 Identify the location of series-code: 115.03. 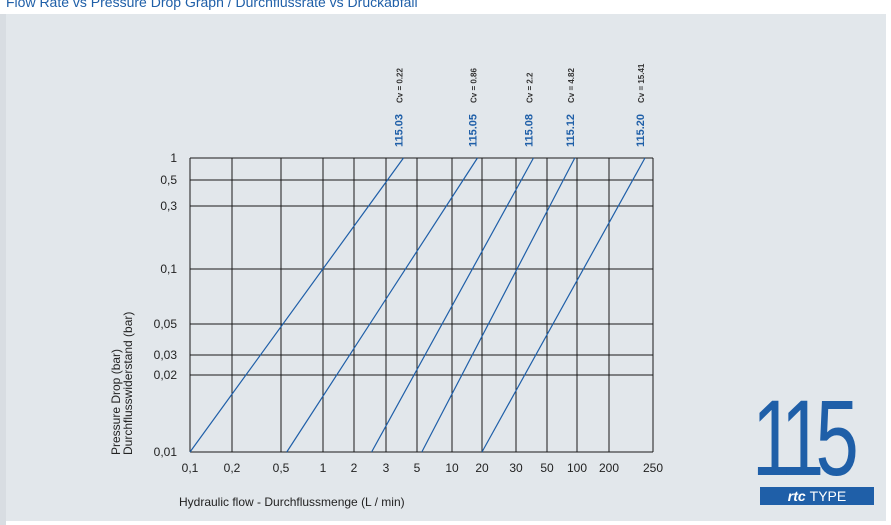
(399, 130).